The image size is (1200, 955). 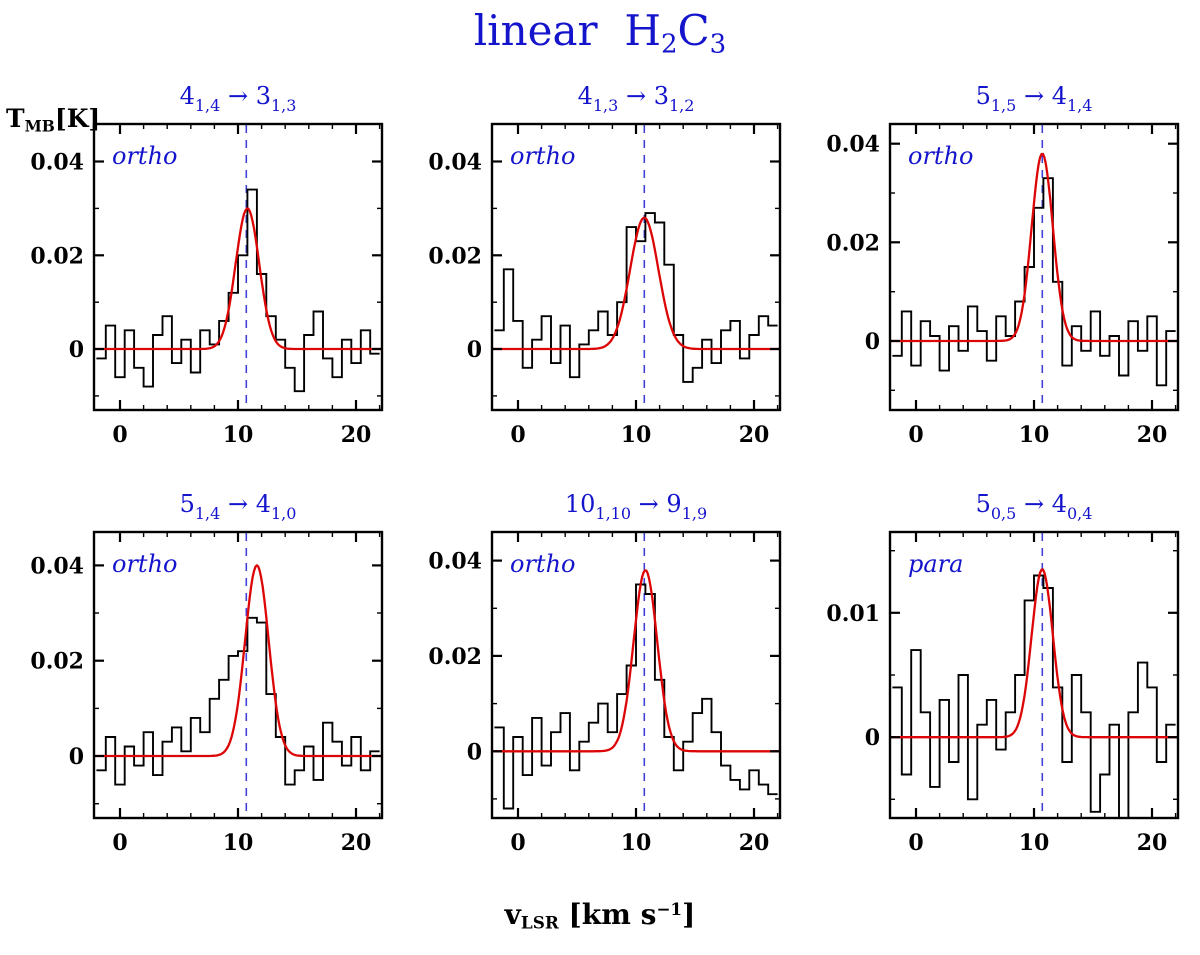 I want to click on text-segment: linear H, so click(x=567, y=30).